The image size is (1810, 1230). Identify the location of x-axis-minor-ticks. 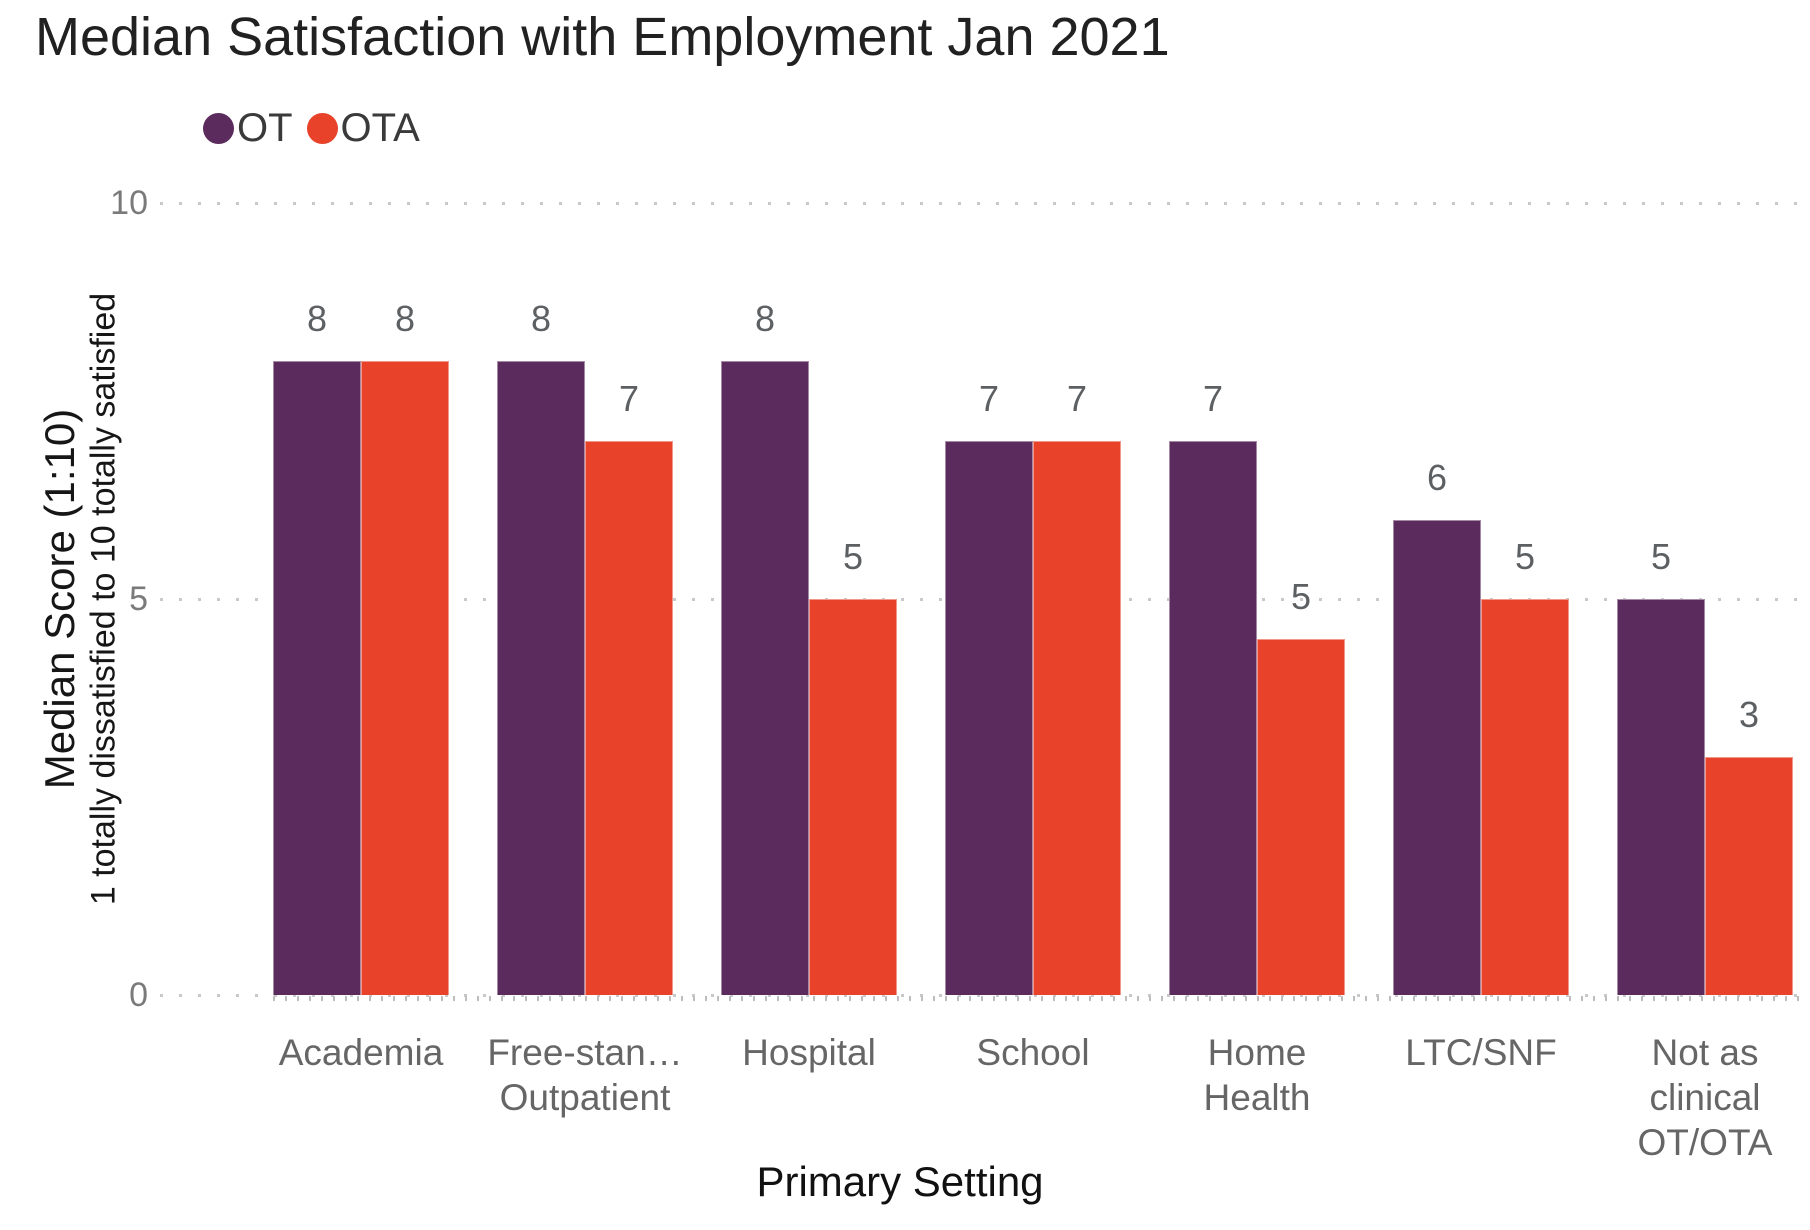
(1037, 998).